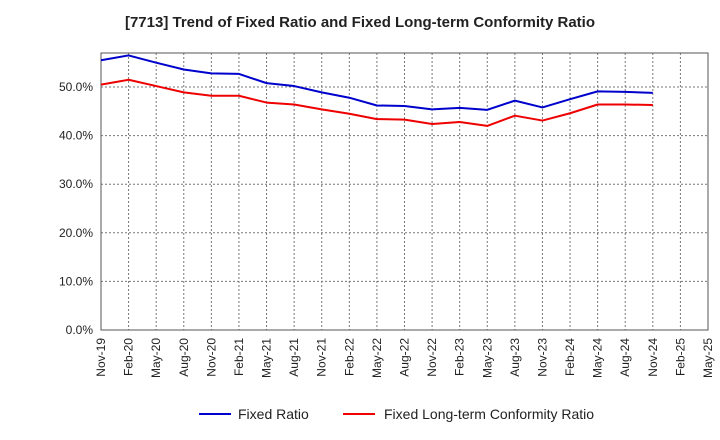 This screenshot has height=440, width=720. What do you see at coordinates (376, 102) in the screenshot?
I see `fixed-long-term-conformity-ratio-line` at bounding box center [376, 102].